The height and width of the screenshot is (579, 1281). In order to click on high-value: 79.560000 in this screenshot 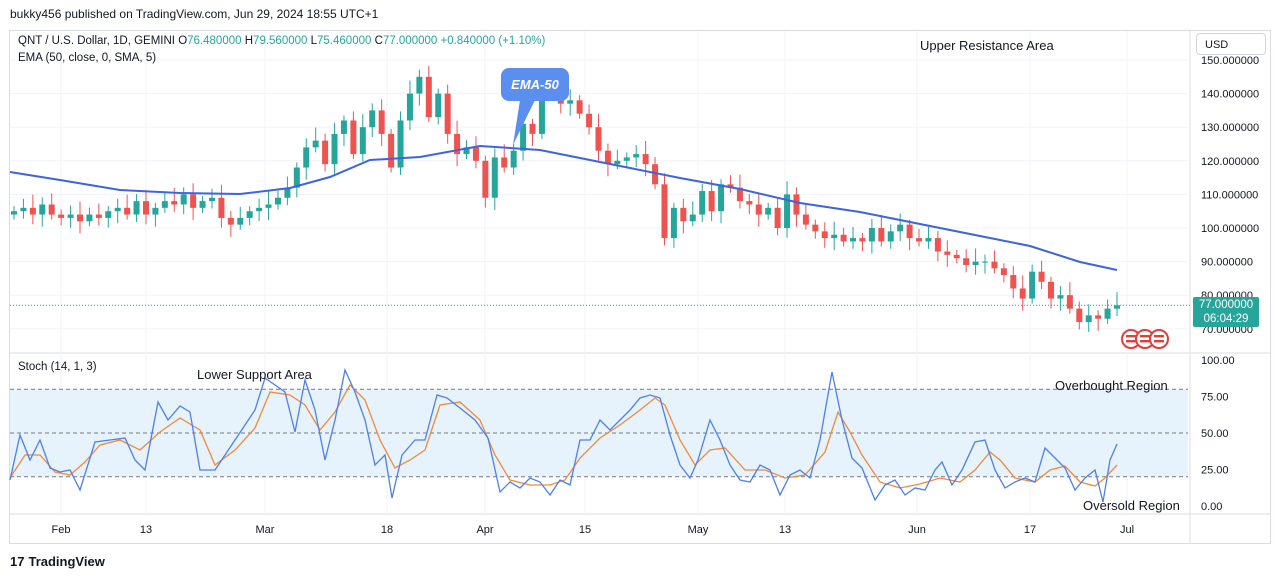, I will do `click(280, 41)`.